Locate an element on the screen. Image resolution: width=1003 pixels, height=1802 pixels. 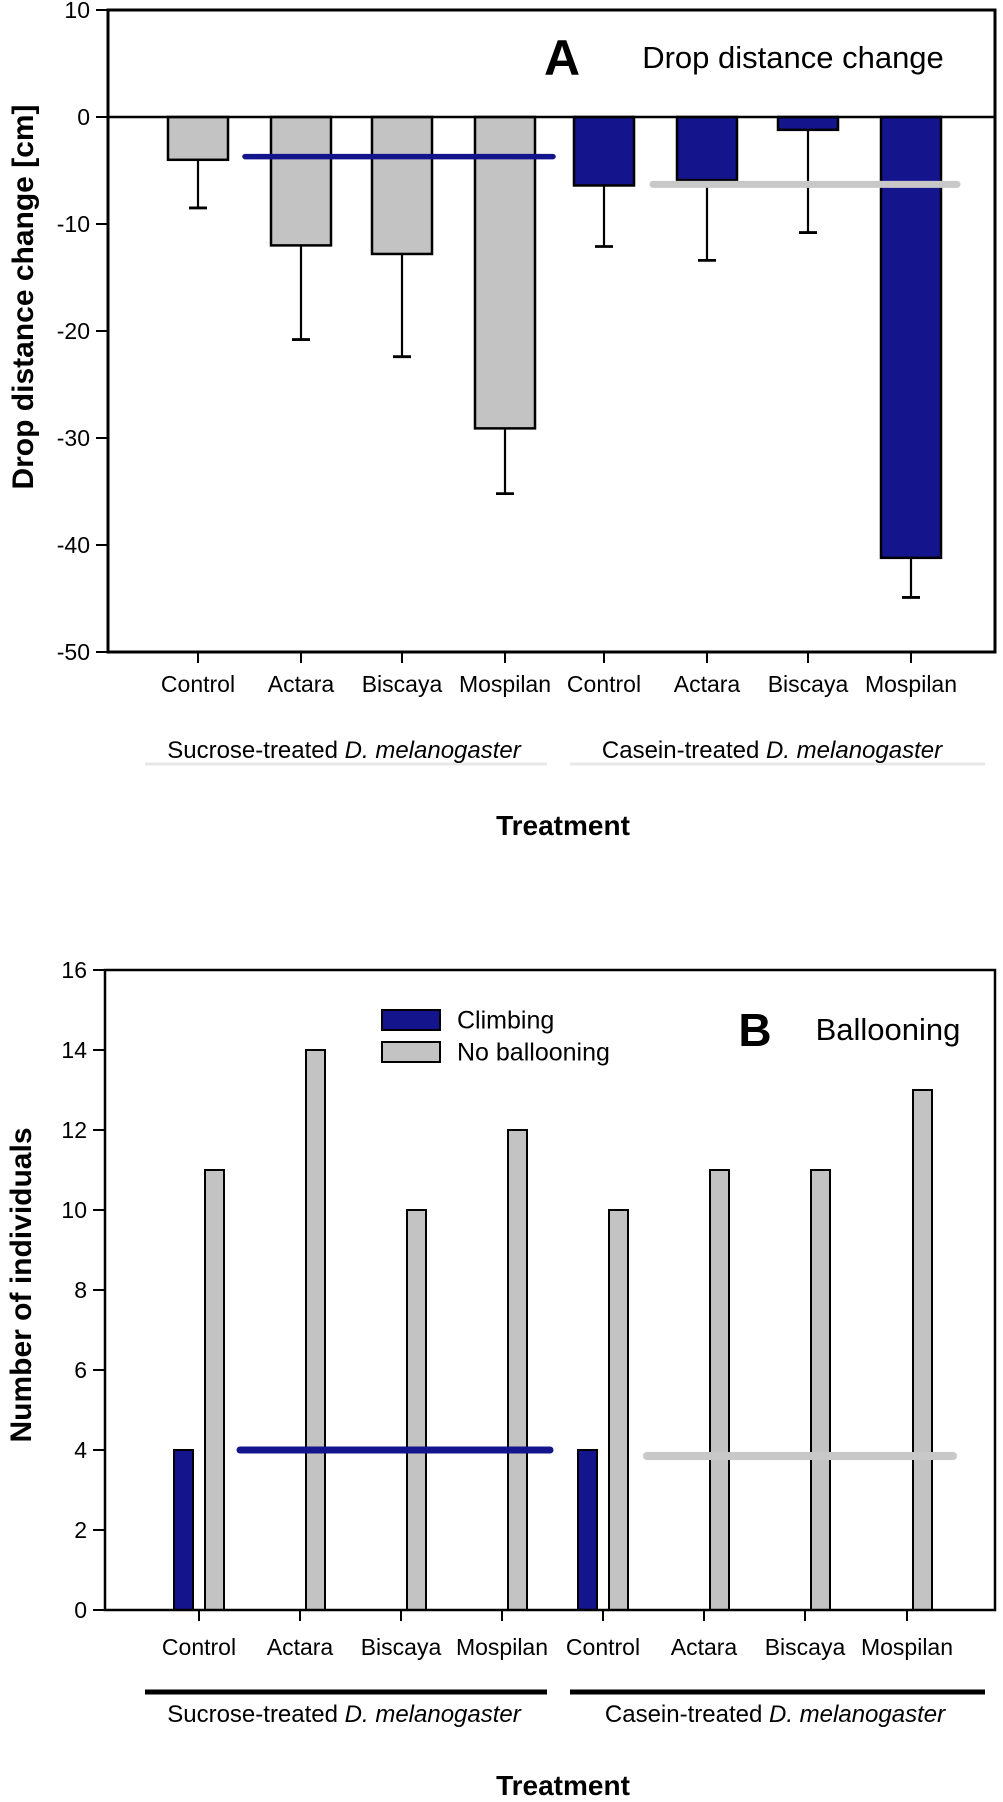
panel-a-x-axis-title: Treatment is located at coordinates (563, 825).